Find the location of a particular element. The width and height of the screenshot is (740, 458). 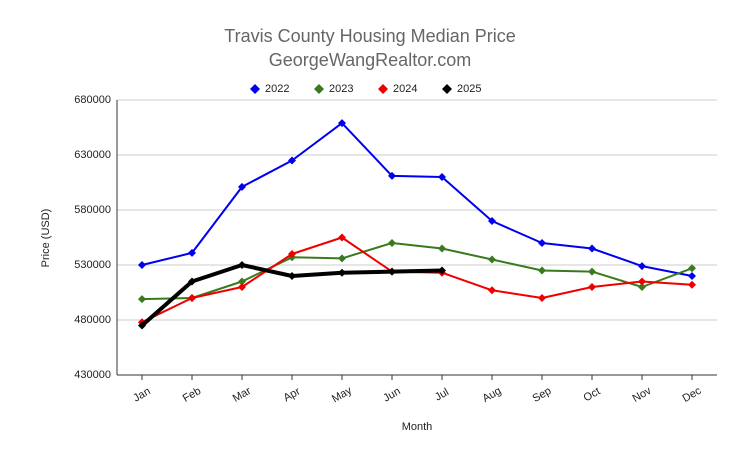

y-tick-label: 630000 is located at coordinates (92, 155).